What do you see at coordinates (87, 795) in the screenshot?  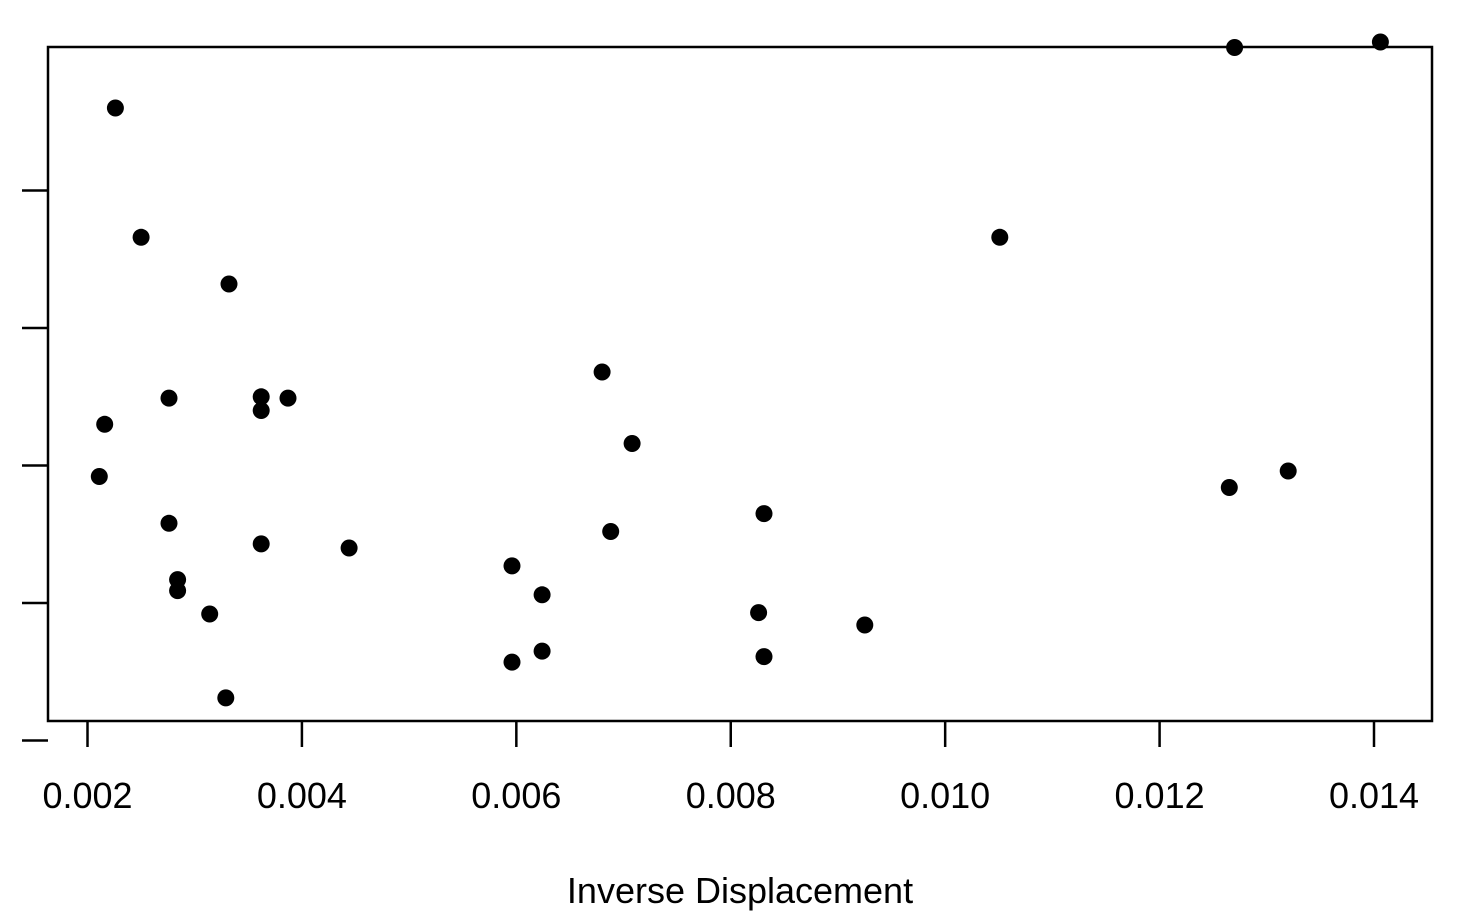 I see `x-tick-label: 0.002` at bounding box center [87, 795].